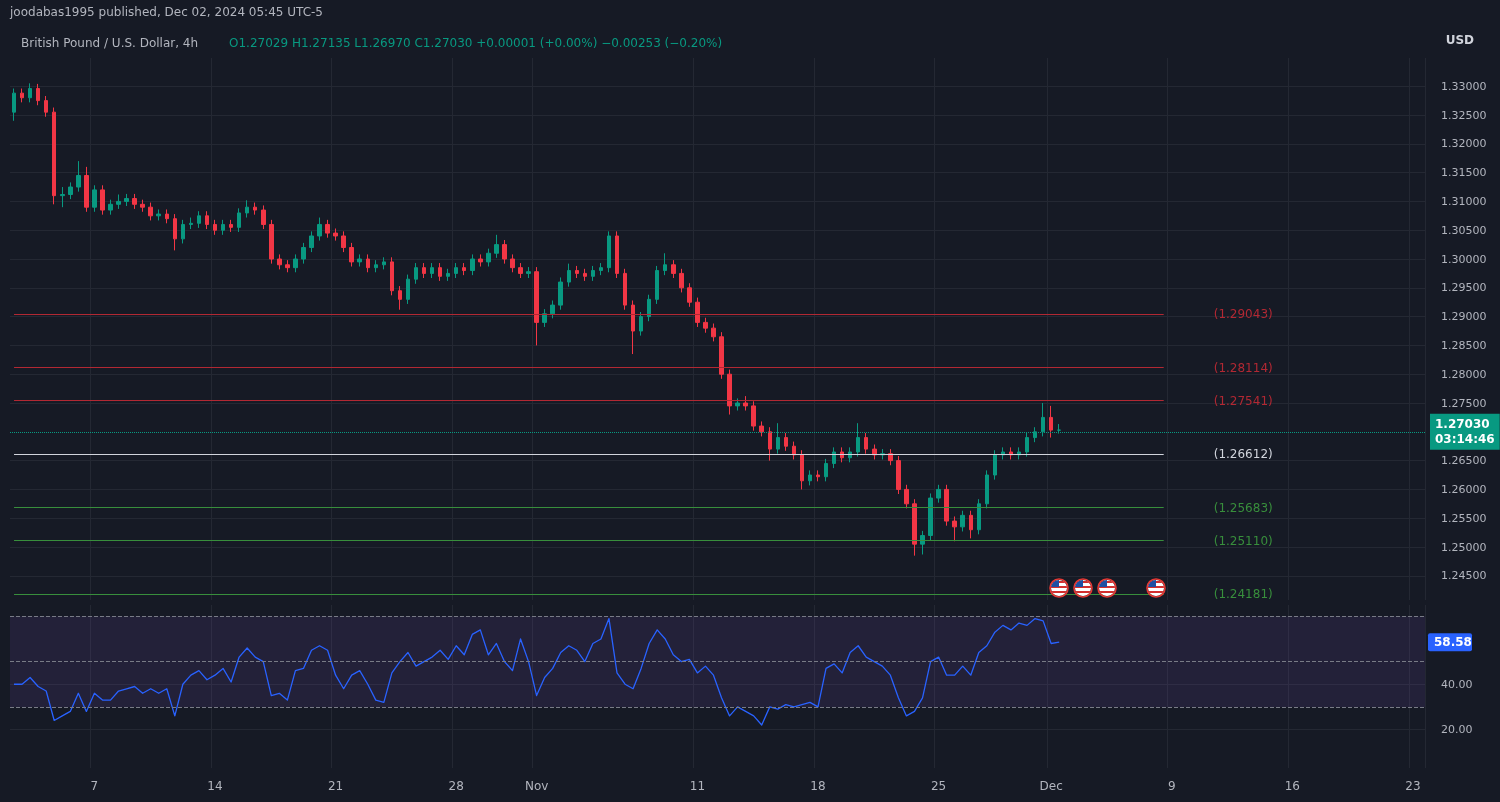 The height and width of the screenshot is (802, 1500). What do you see at coordinates (1051, 786) in the screenshot?
I see `x-tick-label: Dec` at bounding box center [1051, 786].